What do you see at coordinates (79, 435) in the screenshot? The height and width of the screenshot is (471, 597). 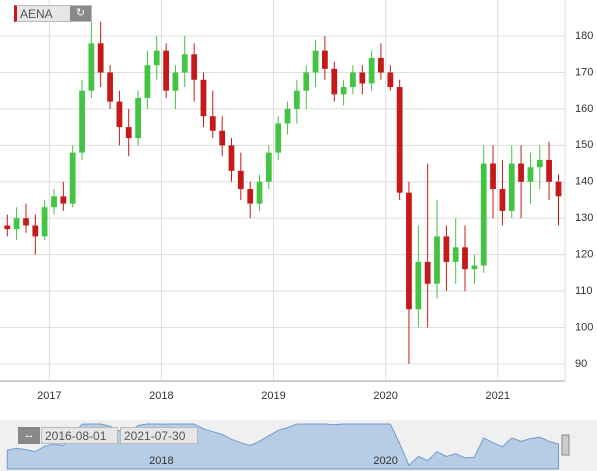 I see `from-date: 2016-08-01` at bounding box center [79, 435].